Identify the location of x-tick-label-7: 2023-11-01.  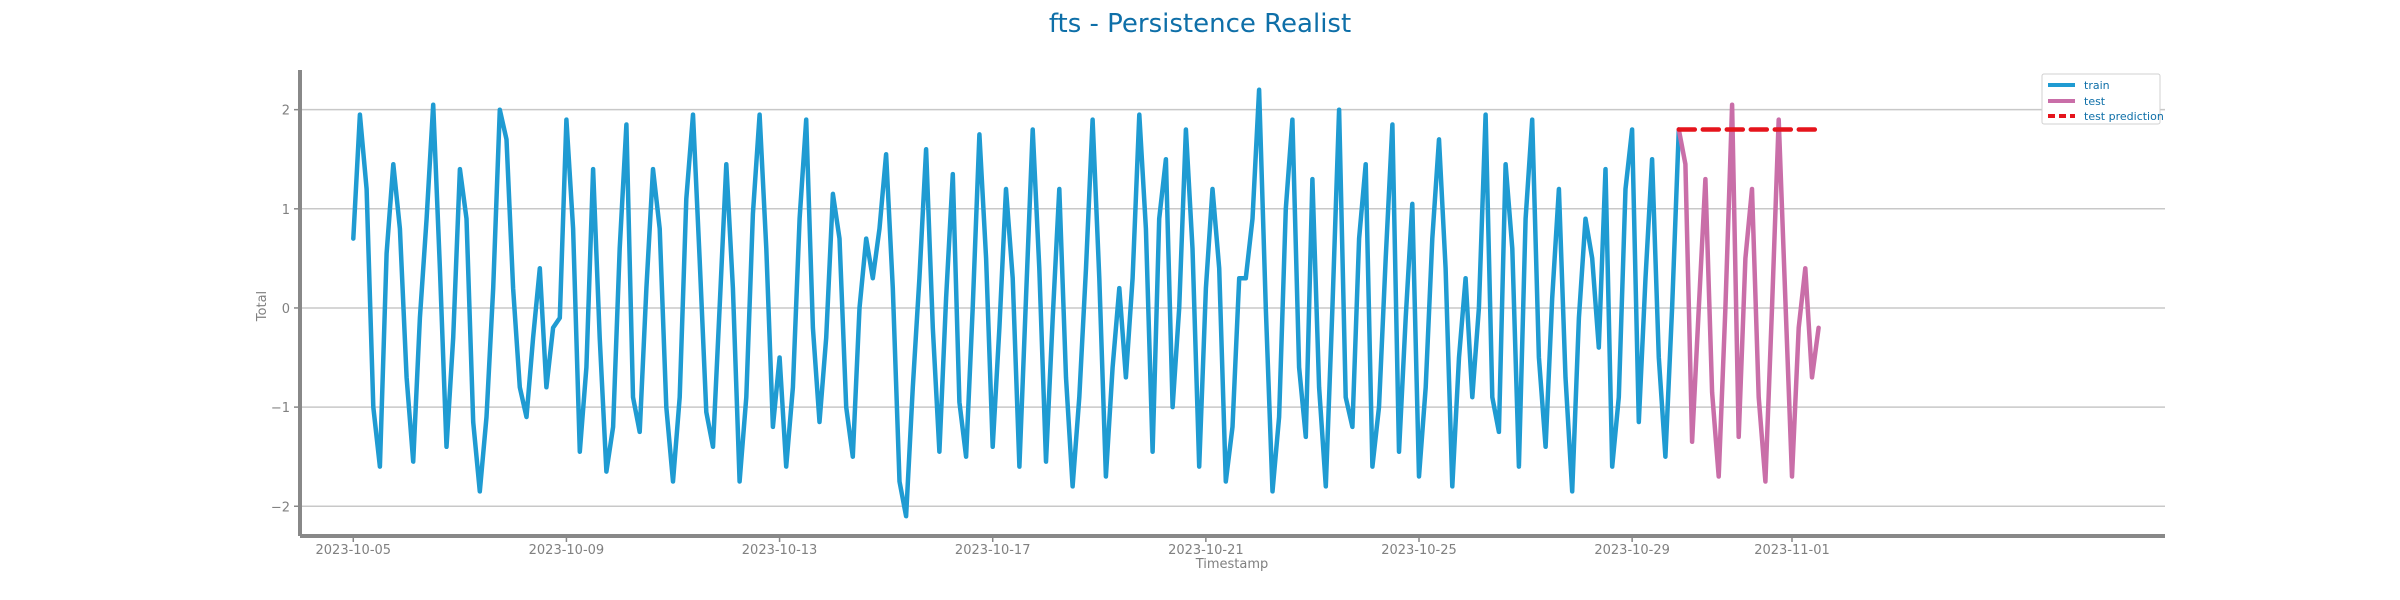
(1792, 550).